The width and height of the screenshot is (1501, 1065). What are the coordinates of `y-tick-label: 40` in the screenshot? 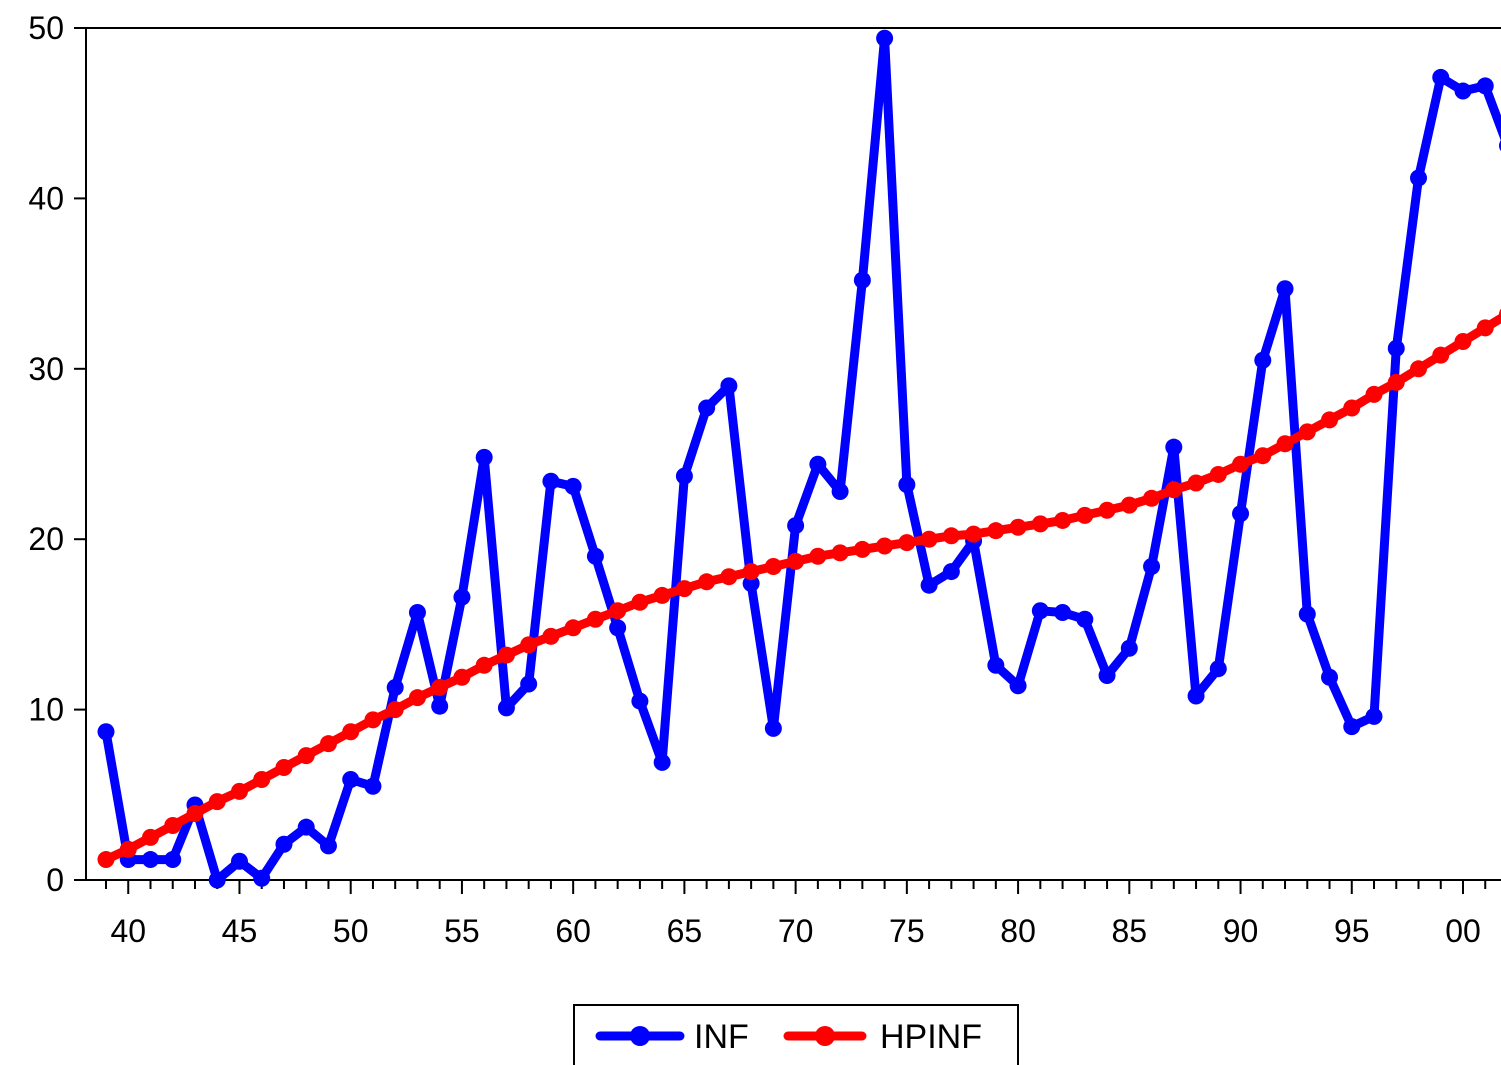 It's located at (46, 198).